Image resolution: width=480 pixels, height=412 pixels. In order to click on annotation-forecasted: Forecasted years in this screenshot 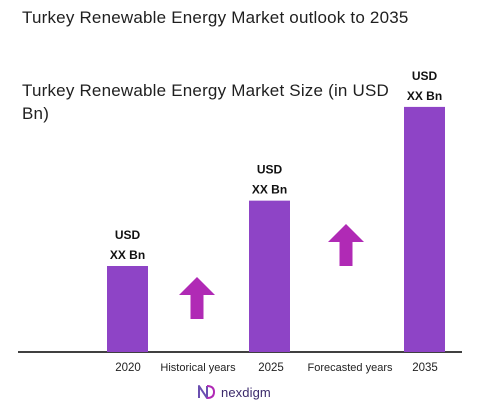, I will do `click(350, 368)`.